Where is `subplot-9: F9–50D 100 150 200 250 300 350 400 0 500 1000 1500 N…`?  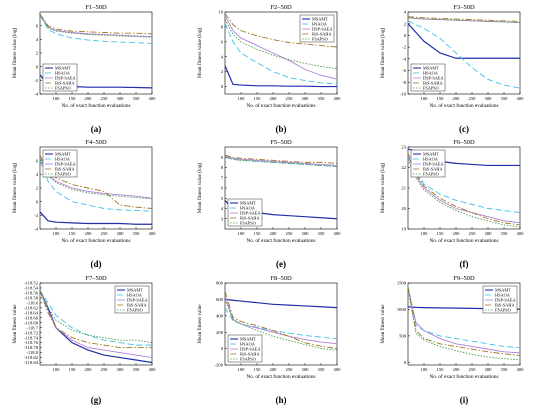
subplot-9: F9–50D 100 150 200 250 300 350 400 0 500 1000 1500 N… is located at coordinates (451, 340).